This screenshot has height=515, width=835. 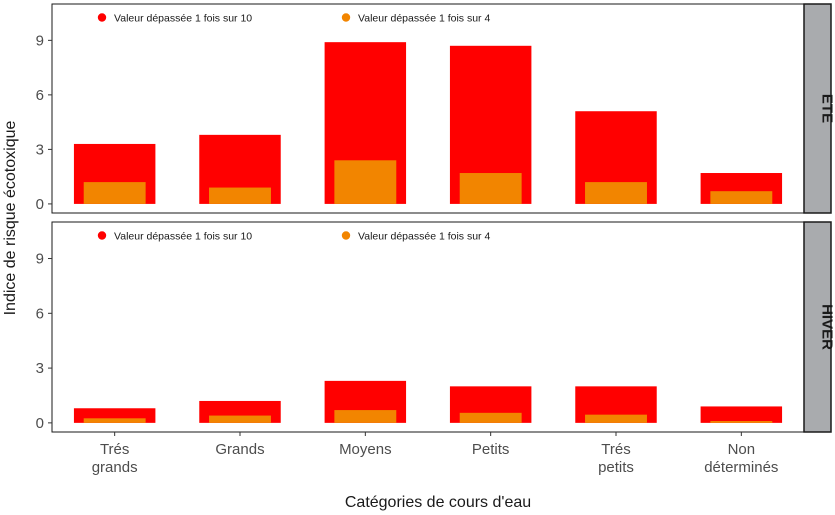 What do you see at coordinates (438, 502) in the screenshot?
I see `x-axis-title: Catégories de cours d'eau` at bounding box center [438, 502].